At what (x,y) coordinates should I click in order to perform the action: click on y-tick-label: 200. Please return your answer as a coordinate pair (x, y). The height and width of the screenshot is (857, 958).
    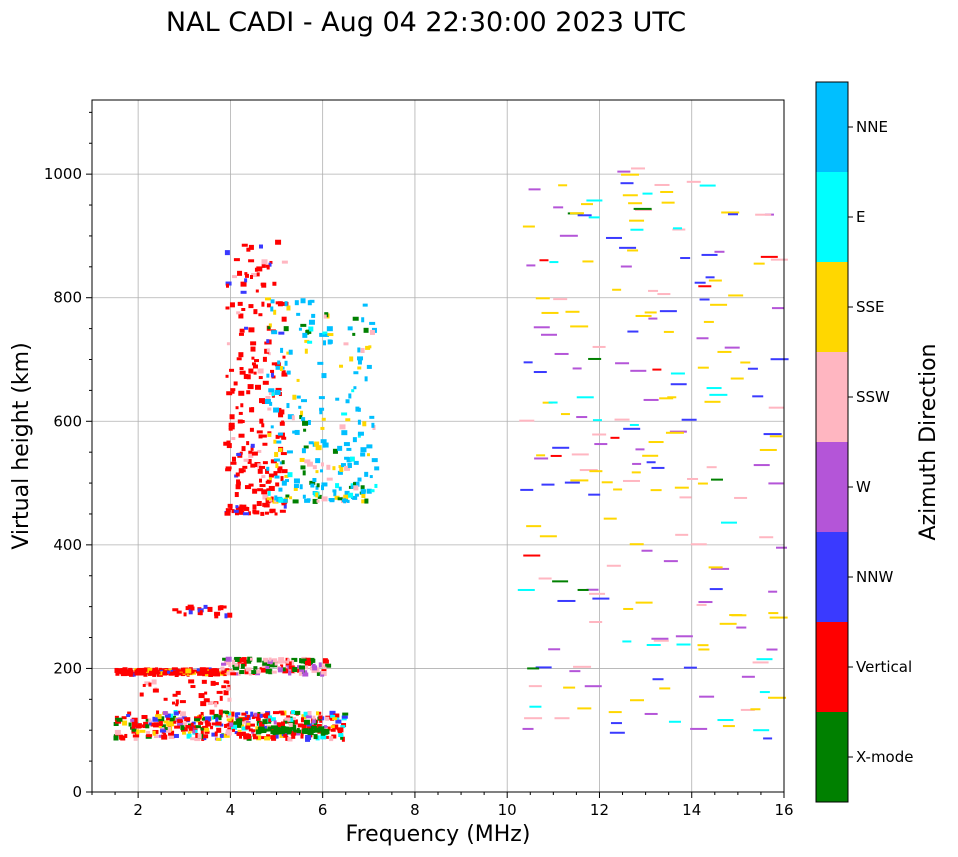
    Looking at the image, I should click on (67, 668).